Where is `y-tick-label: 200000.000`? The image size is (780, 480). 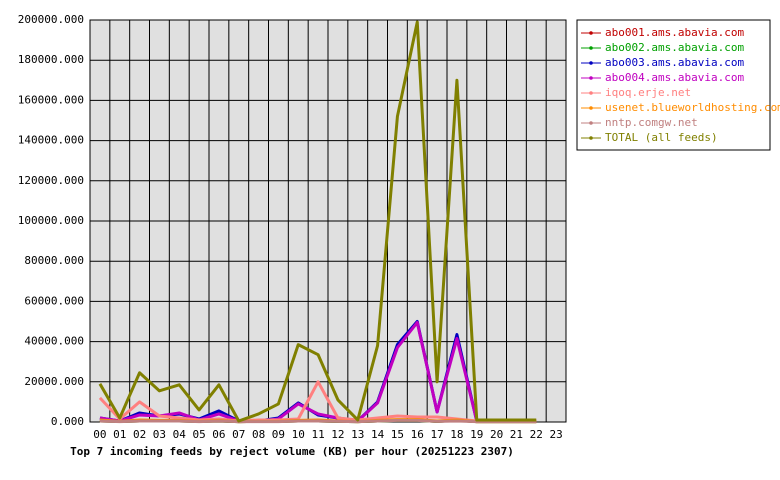
y-tick-label: 200000.000 is located at coordinates (51, 19).